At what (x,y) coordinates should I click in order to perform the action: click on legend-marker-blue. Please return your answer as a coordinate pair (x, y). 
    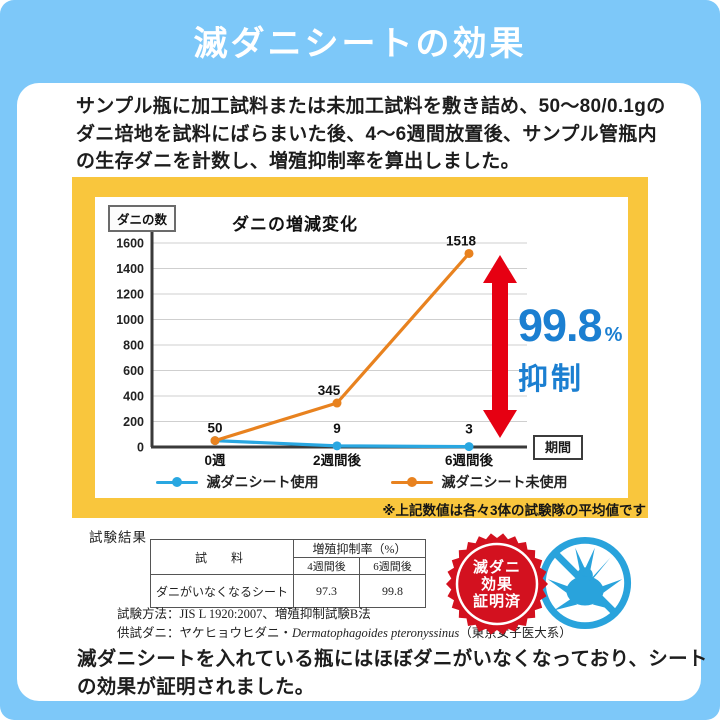
    Looking at the image, I should click on (176, 482).